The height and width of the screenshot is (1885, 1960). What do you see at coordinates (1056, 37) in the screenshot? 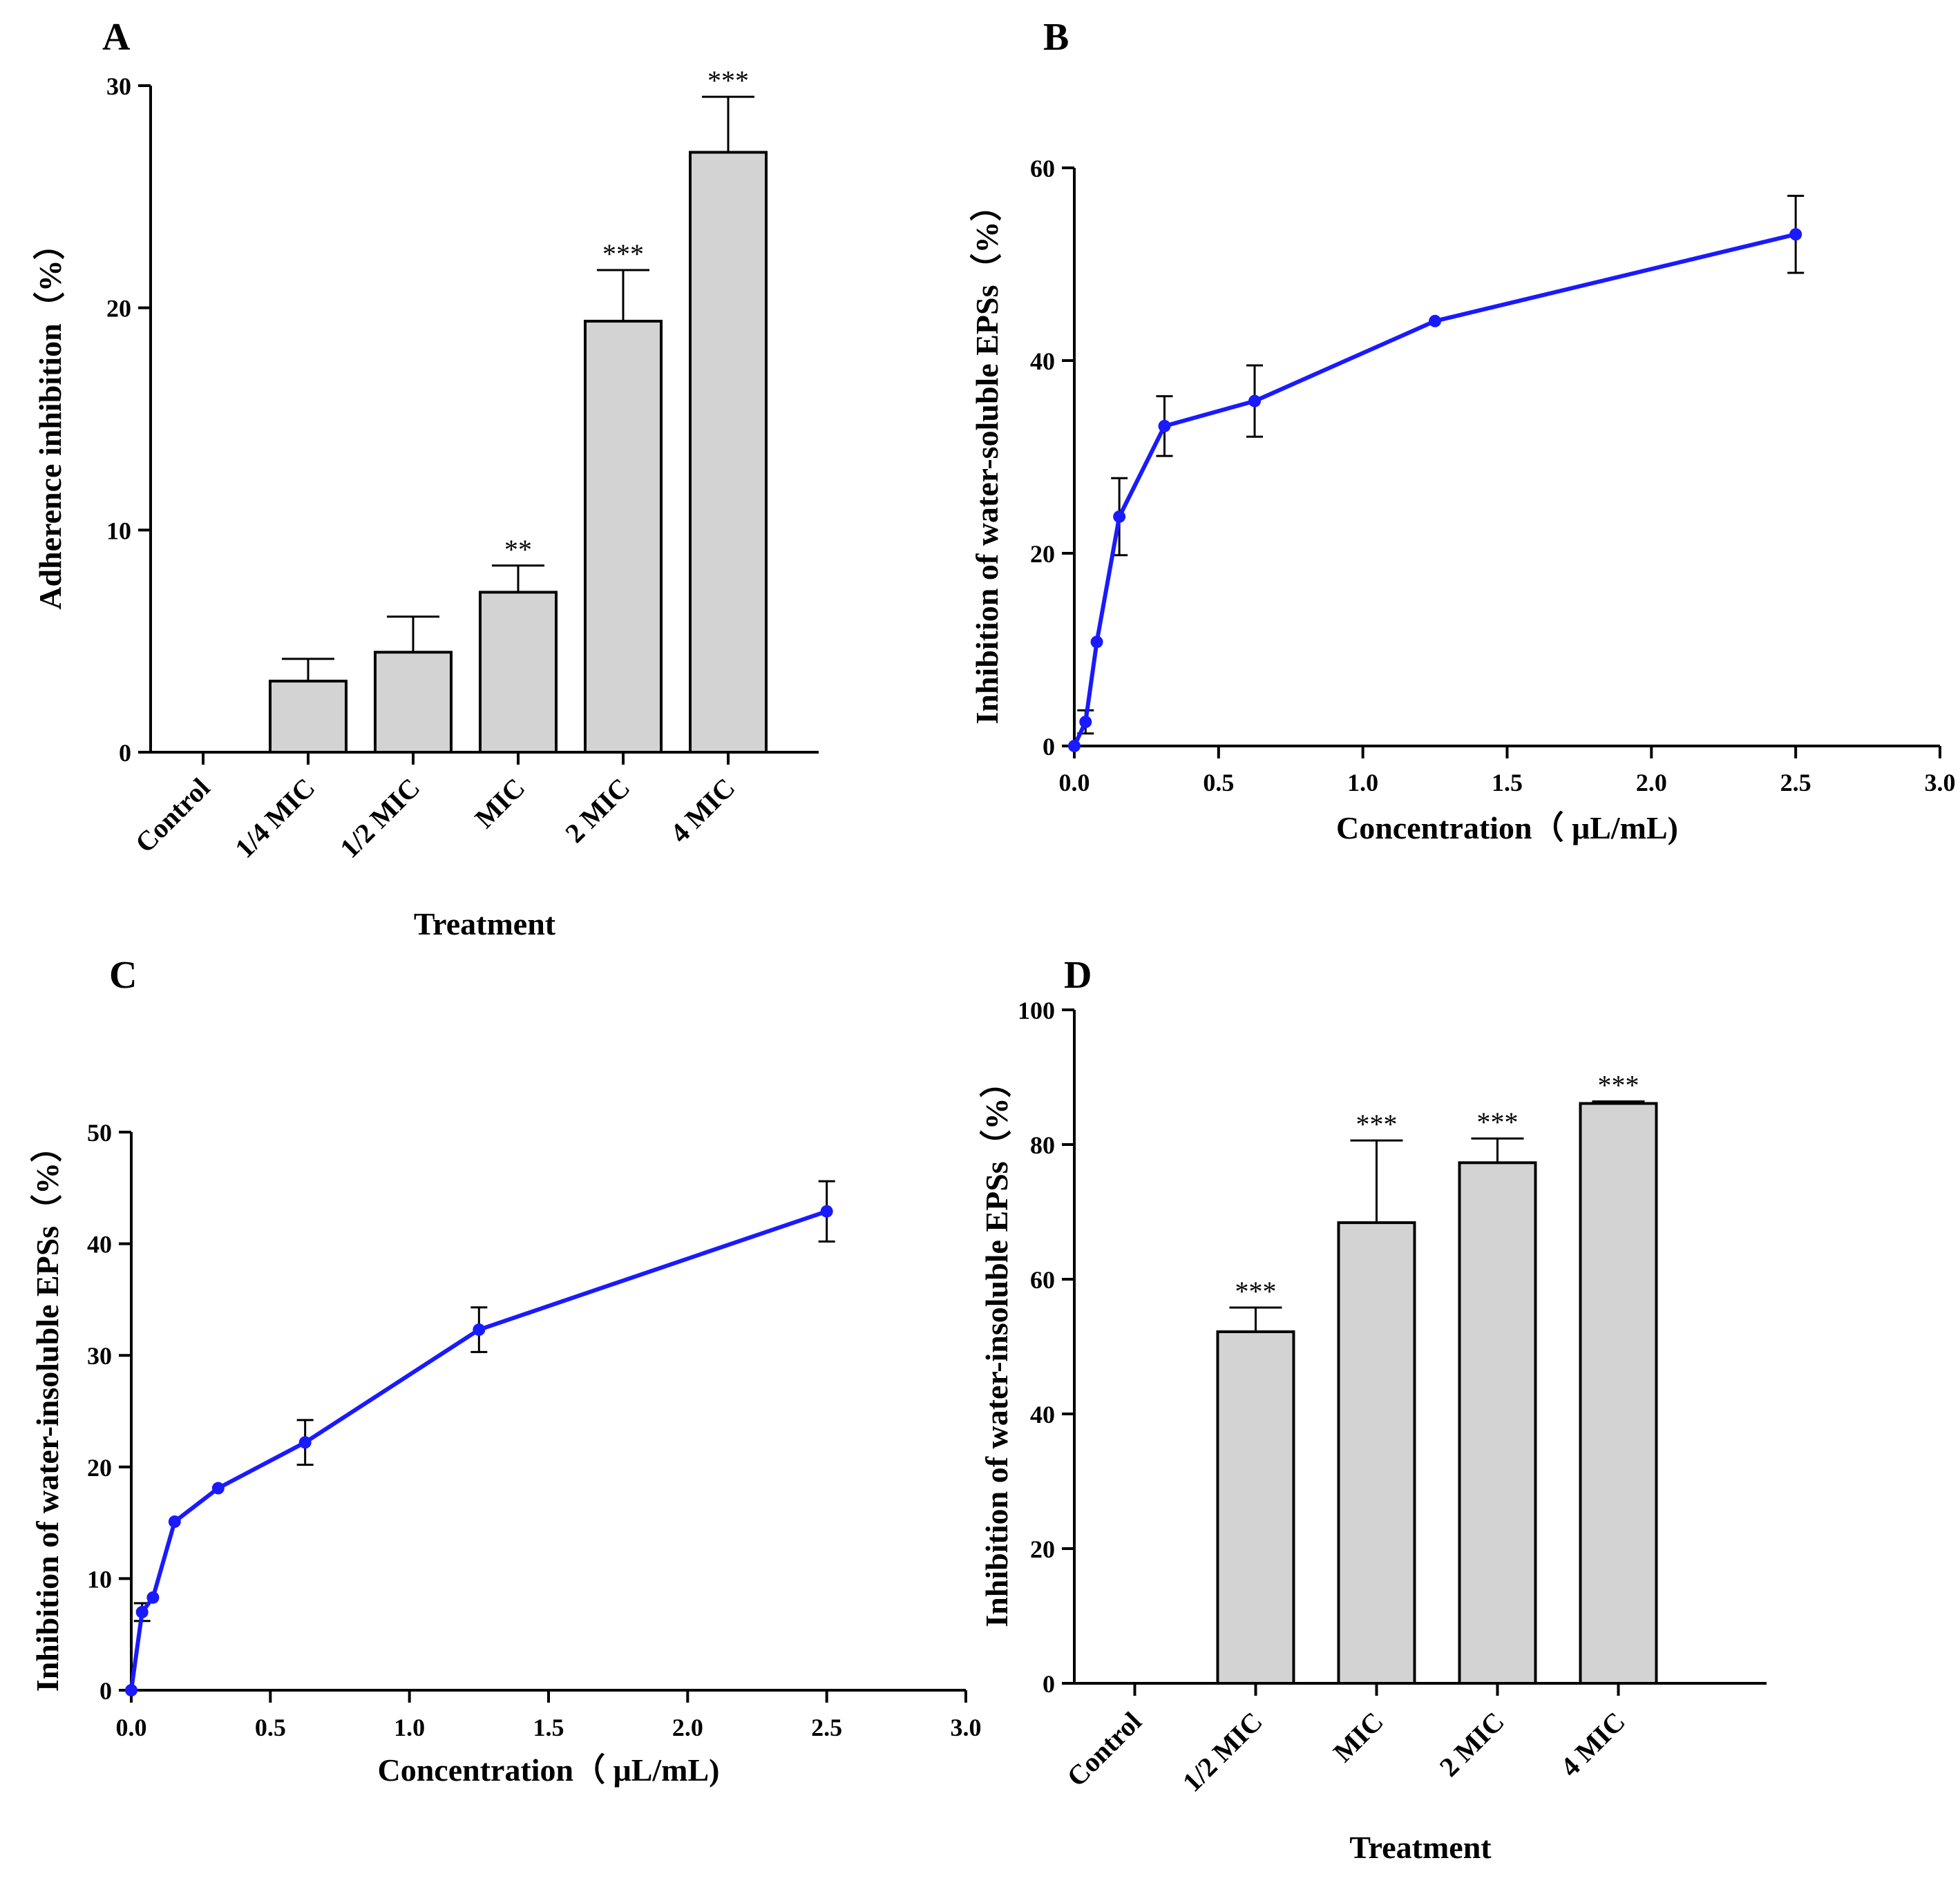
I see `panel-label: B` at bounding box center [1056, 37].